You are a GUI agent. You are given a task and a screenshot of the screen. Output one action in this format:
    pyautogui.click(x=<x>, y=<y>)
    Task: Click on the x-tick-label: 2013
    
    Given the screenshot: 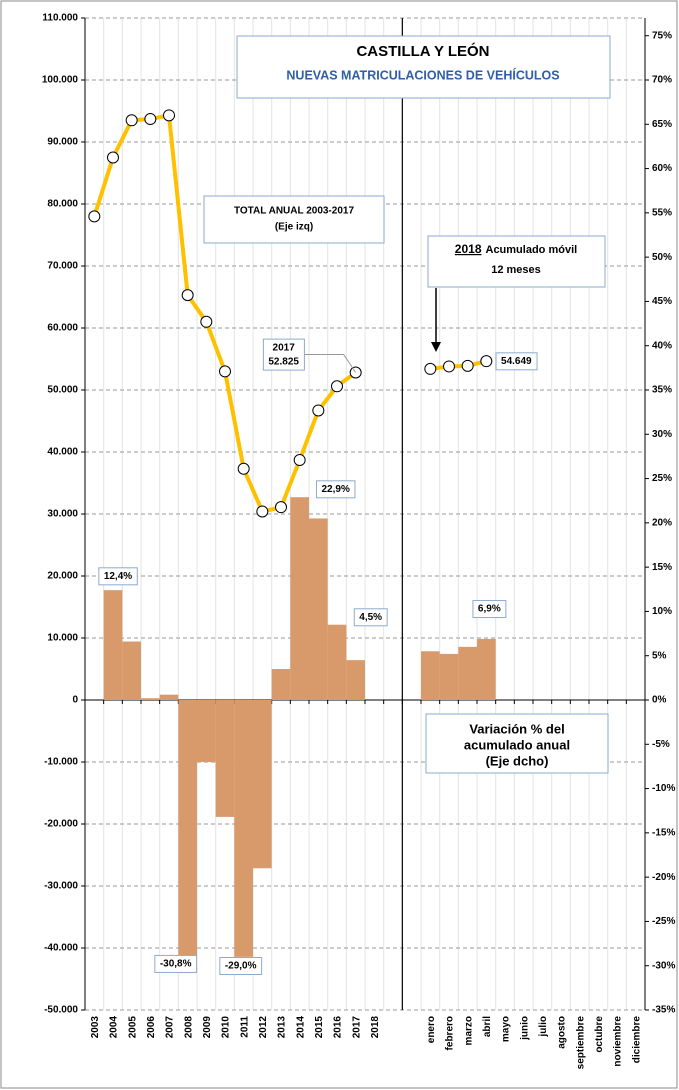 What is the action you would take?
    pyautogui.click(x=282, y=1027)
    